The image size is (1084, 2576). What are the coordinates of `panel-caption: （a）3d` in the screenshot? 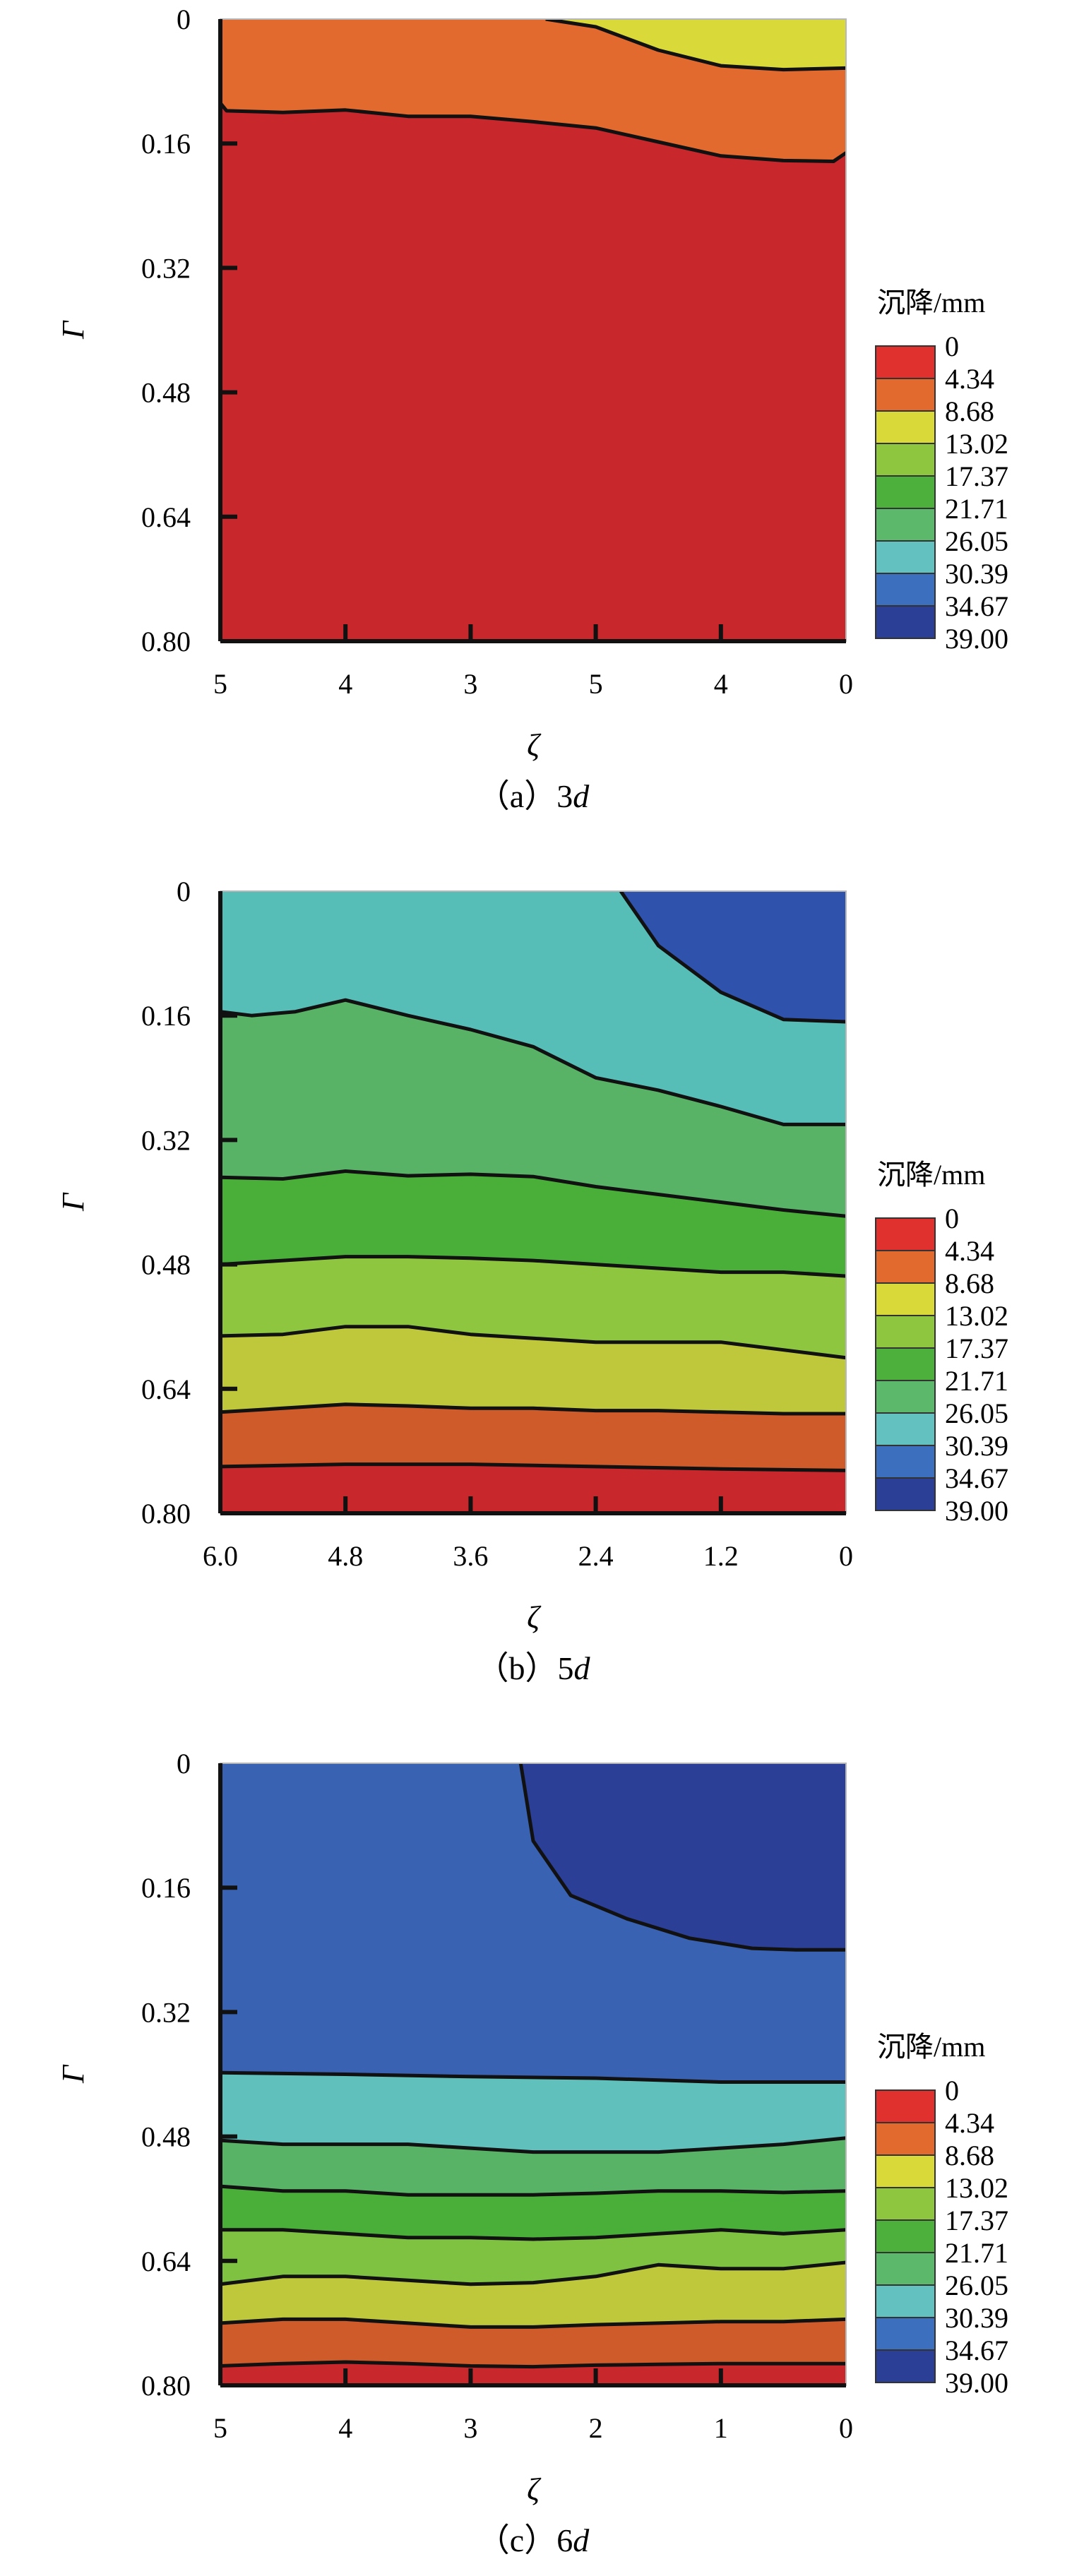 It's located at (533, 796).